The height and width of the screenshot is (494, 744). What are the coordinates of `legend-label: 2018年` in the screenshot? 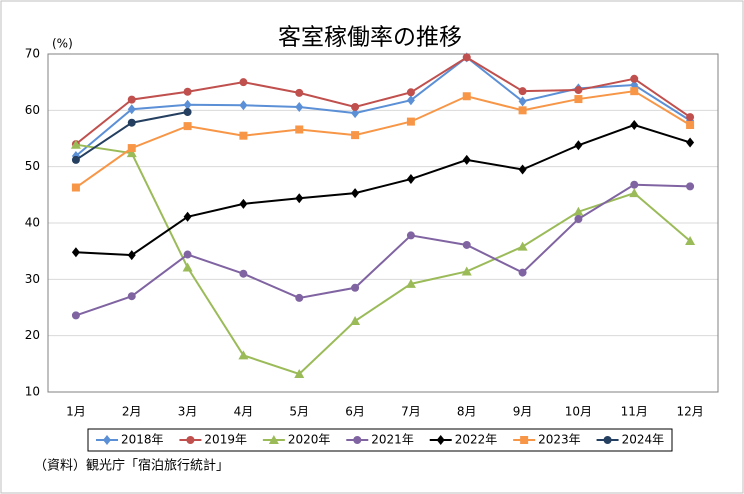 It's located at (142, 440).